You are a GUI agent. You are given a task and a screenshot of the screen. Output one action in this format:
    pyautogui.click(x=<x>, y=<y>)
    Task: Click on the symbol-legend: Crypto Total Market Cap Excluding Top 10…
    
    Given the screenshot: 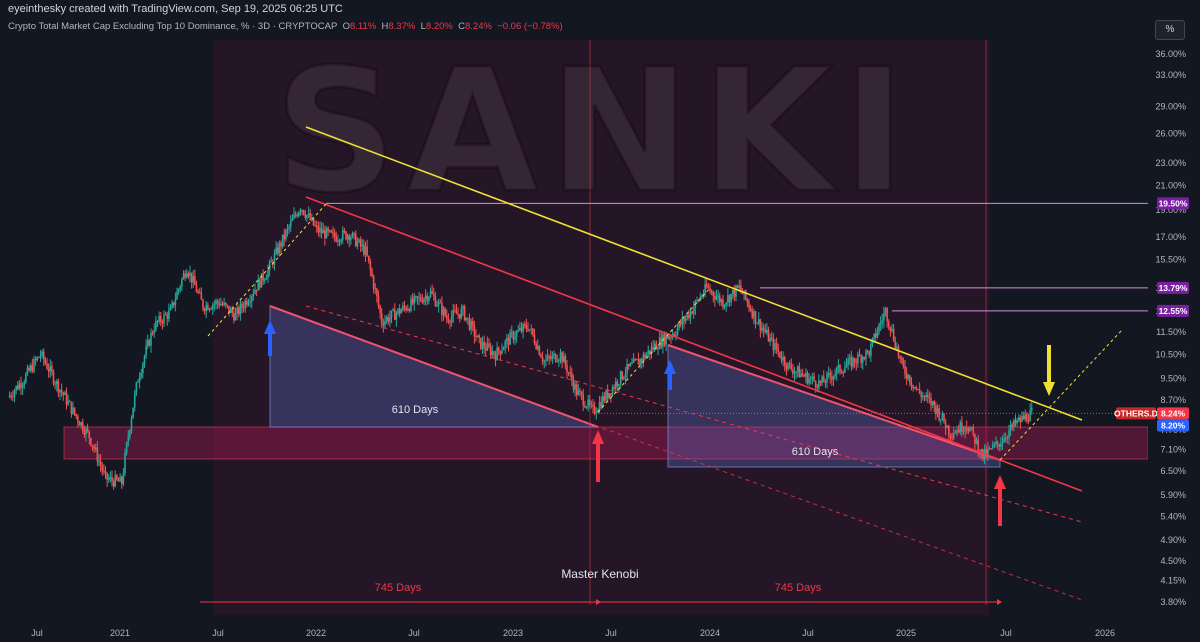 What is the action you would take?
    pyautogui.click(x=285, y=26)
    